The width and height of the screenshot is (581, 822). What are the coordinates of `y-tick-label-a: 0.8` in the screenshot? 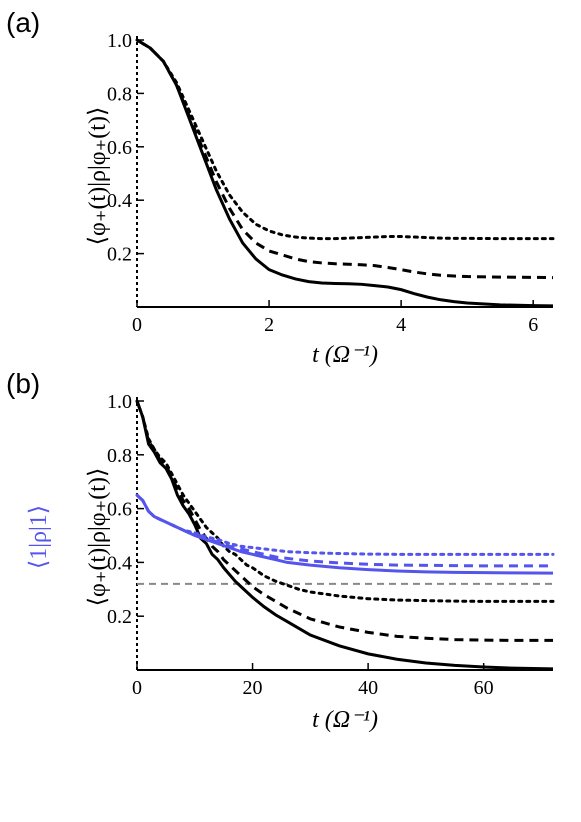 It's located at (119, 94).